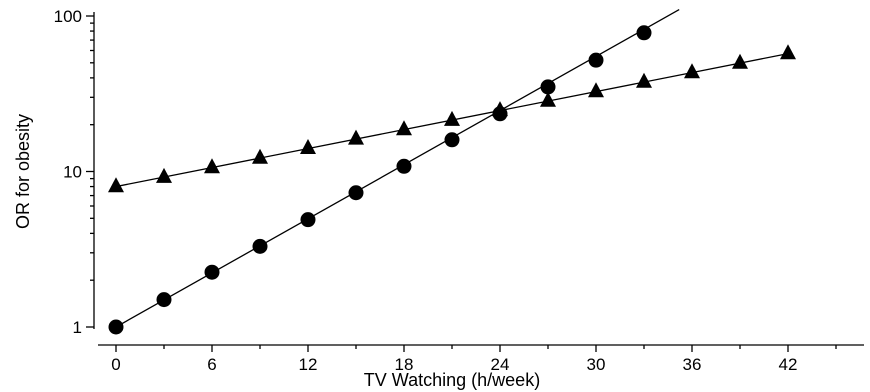 The width and height of the screenshot is (870, 392). Describe the element at coordinates (788, 364) in the screenshot. I see `x-tick-label: 42` at that location.